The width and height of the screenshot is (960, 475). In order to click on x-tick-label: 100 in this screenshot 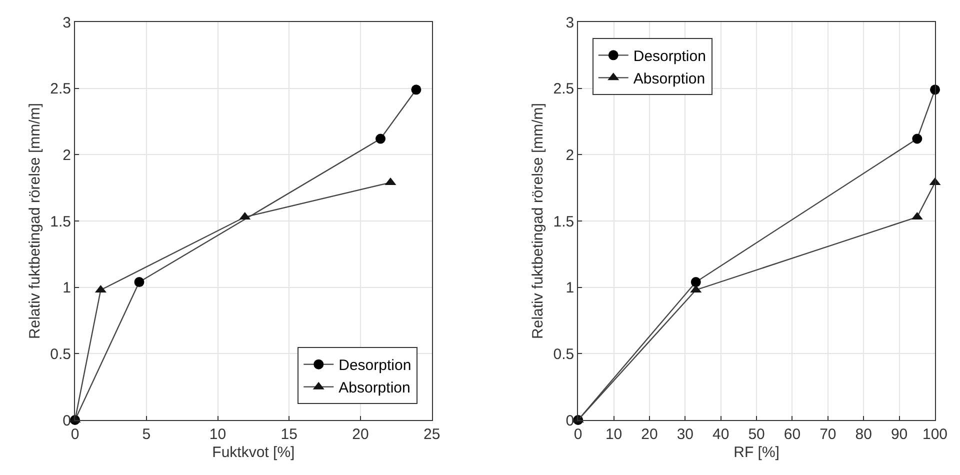, I will do `click(935, 434)`.